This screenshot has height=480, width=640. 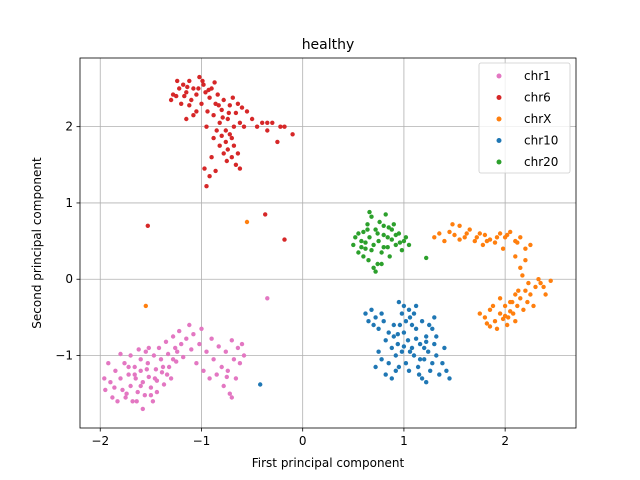 I want to click on x-tick-label: −2, so click(x=100, y=441).